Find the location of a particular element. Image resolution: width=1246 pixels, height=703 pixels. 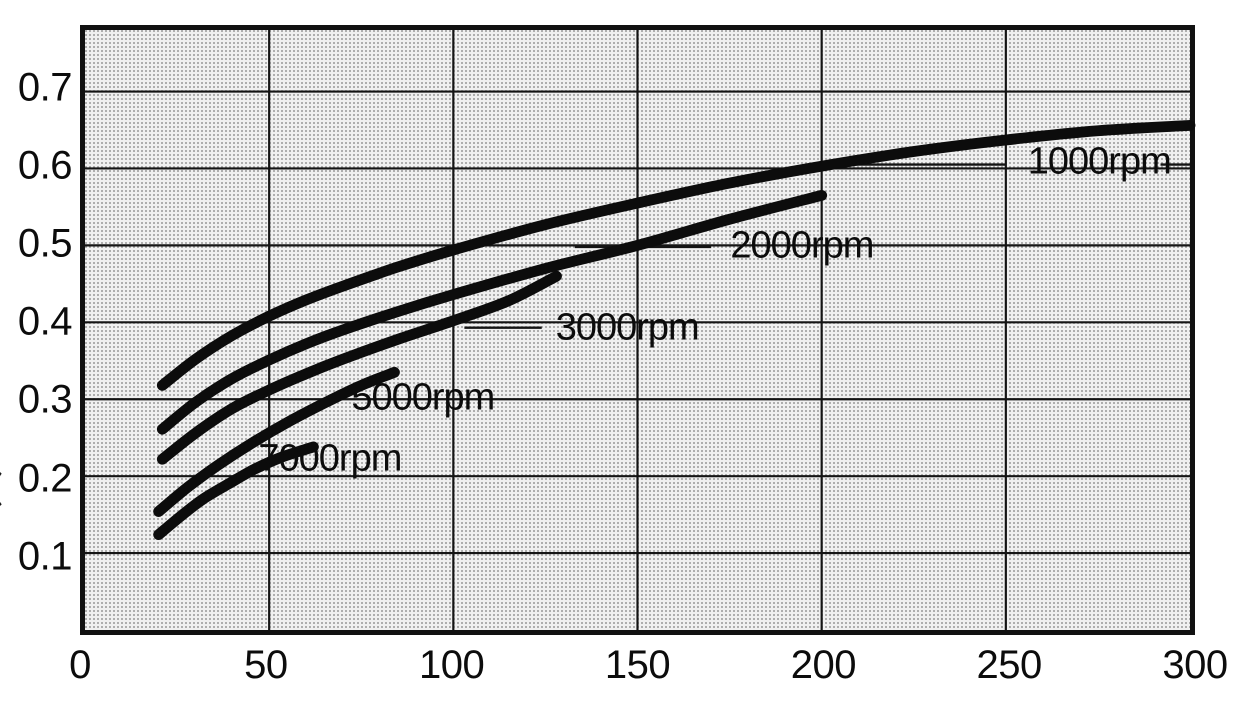

series-label-2000rpm: 2000rpm is located at coordinates (802, 245).